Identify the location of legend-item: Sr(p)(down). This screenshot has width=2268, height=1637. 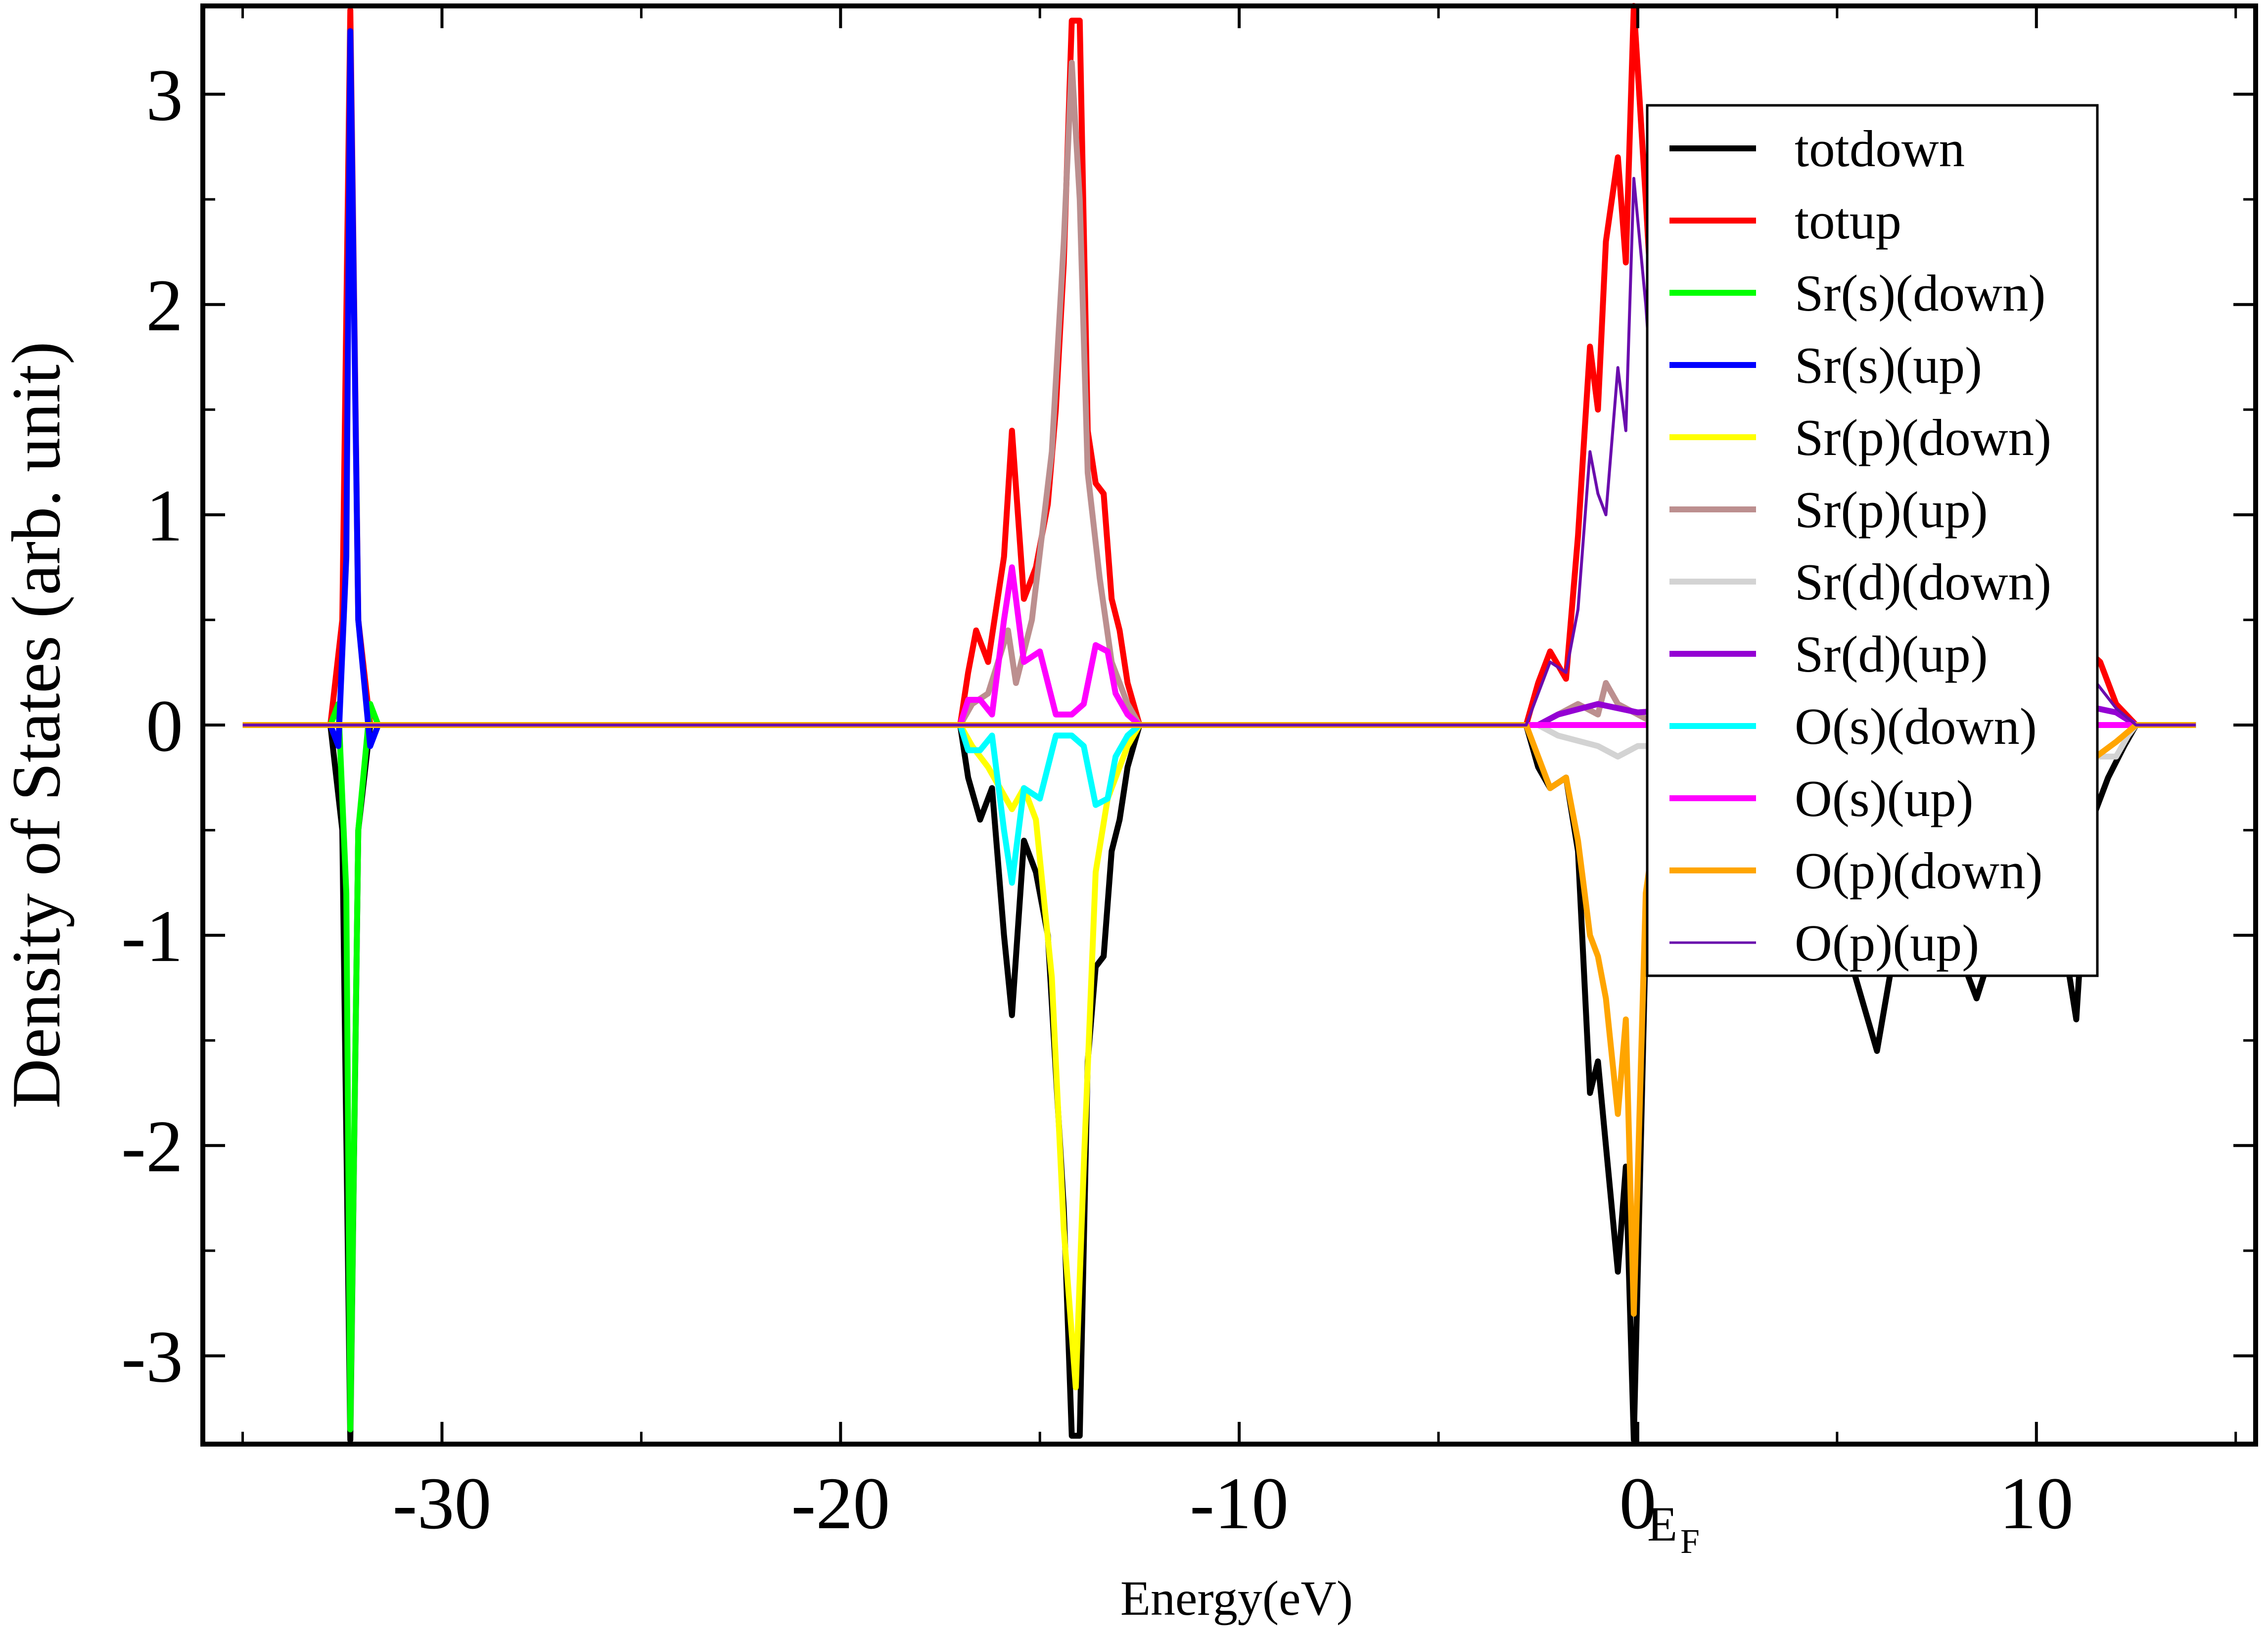
(1860, 437).